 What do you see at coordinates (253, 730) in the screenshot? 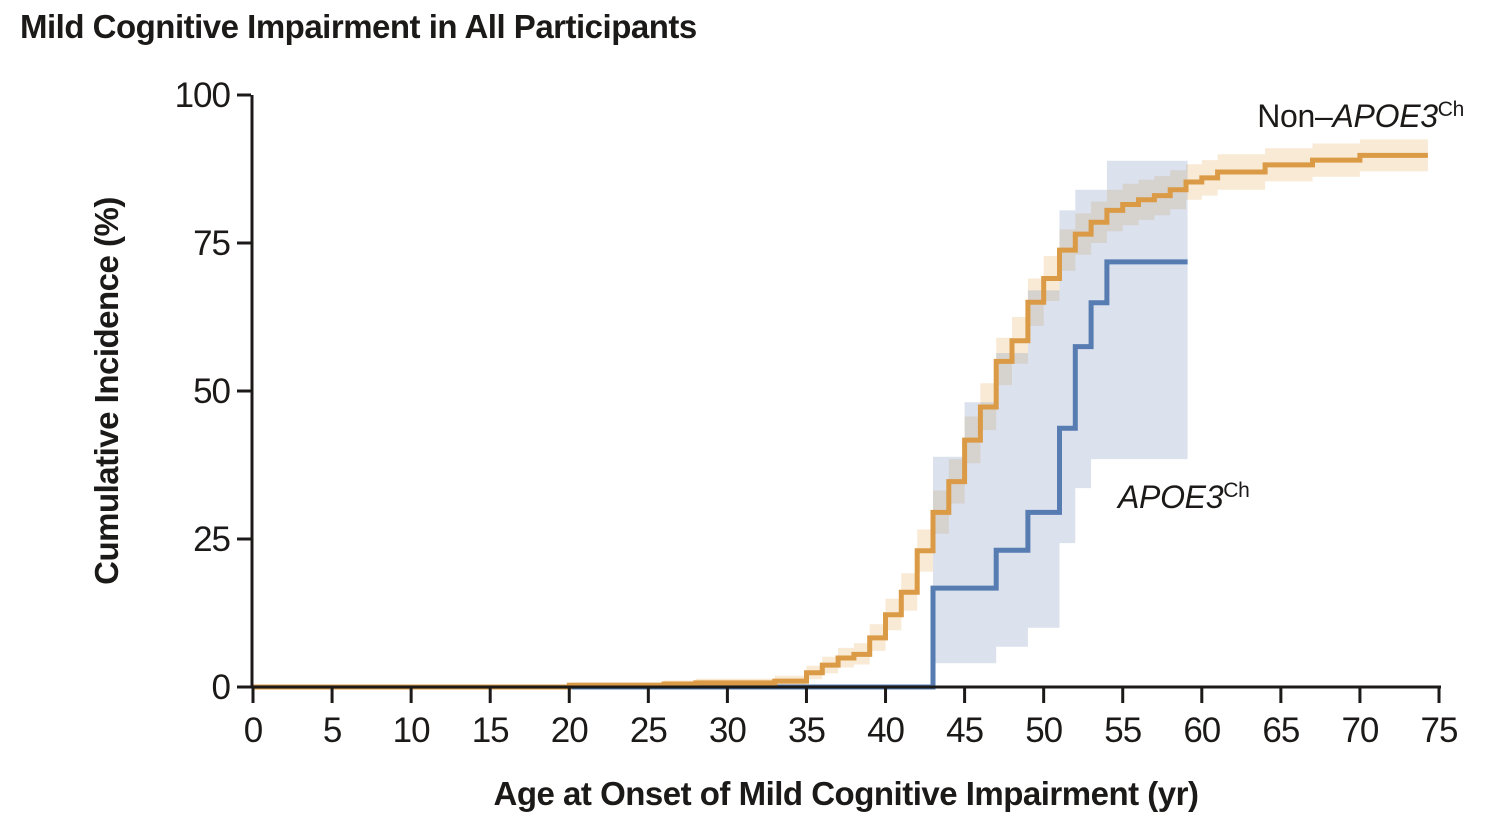
I see `x-tick-label-0: 0` at bounding box center [253, 730].